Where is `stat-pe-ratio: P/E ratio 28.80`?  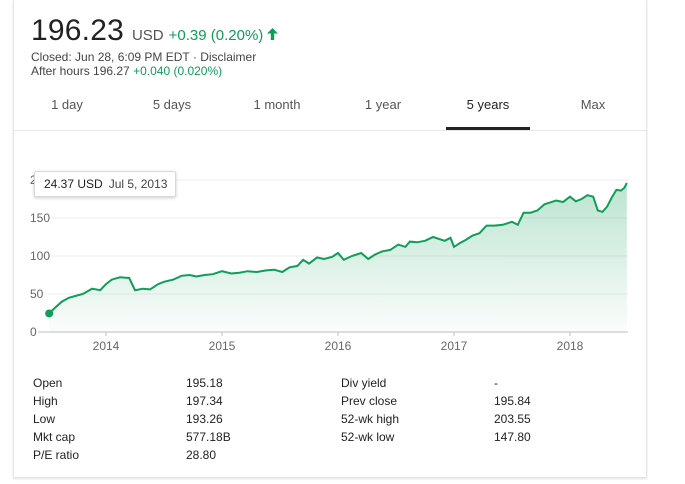
stat-pe-ratio: P/E ratio 28.80 is located at coordinates (125, 455).